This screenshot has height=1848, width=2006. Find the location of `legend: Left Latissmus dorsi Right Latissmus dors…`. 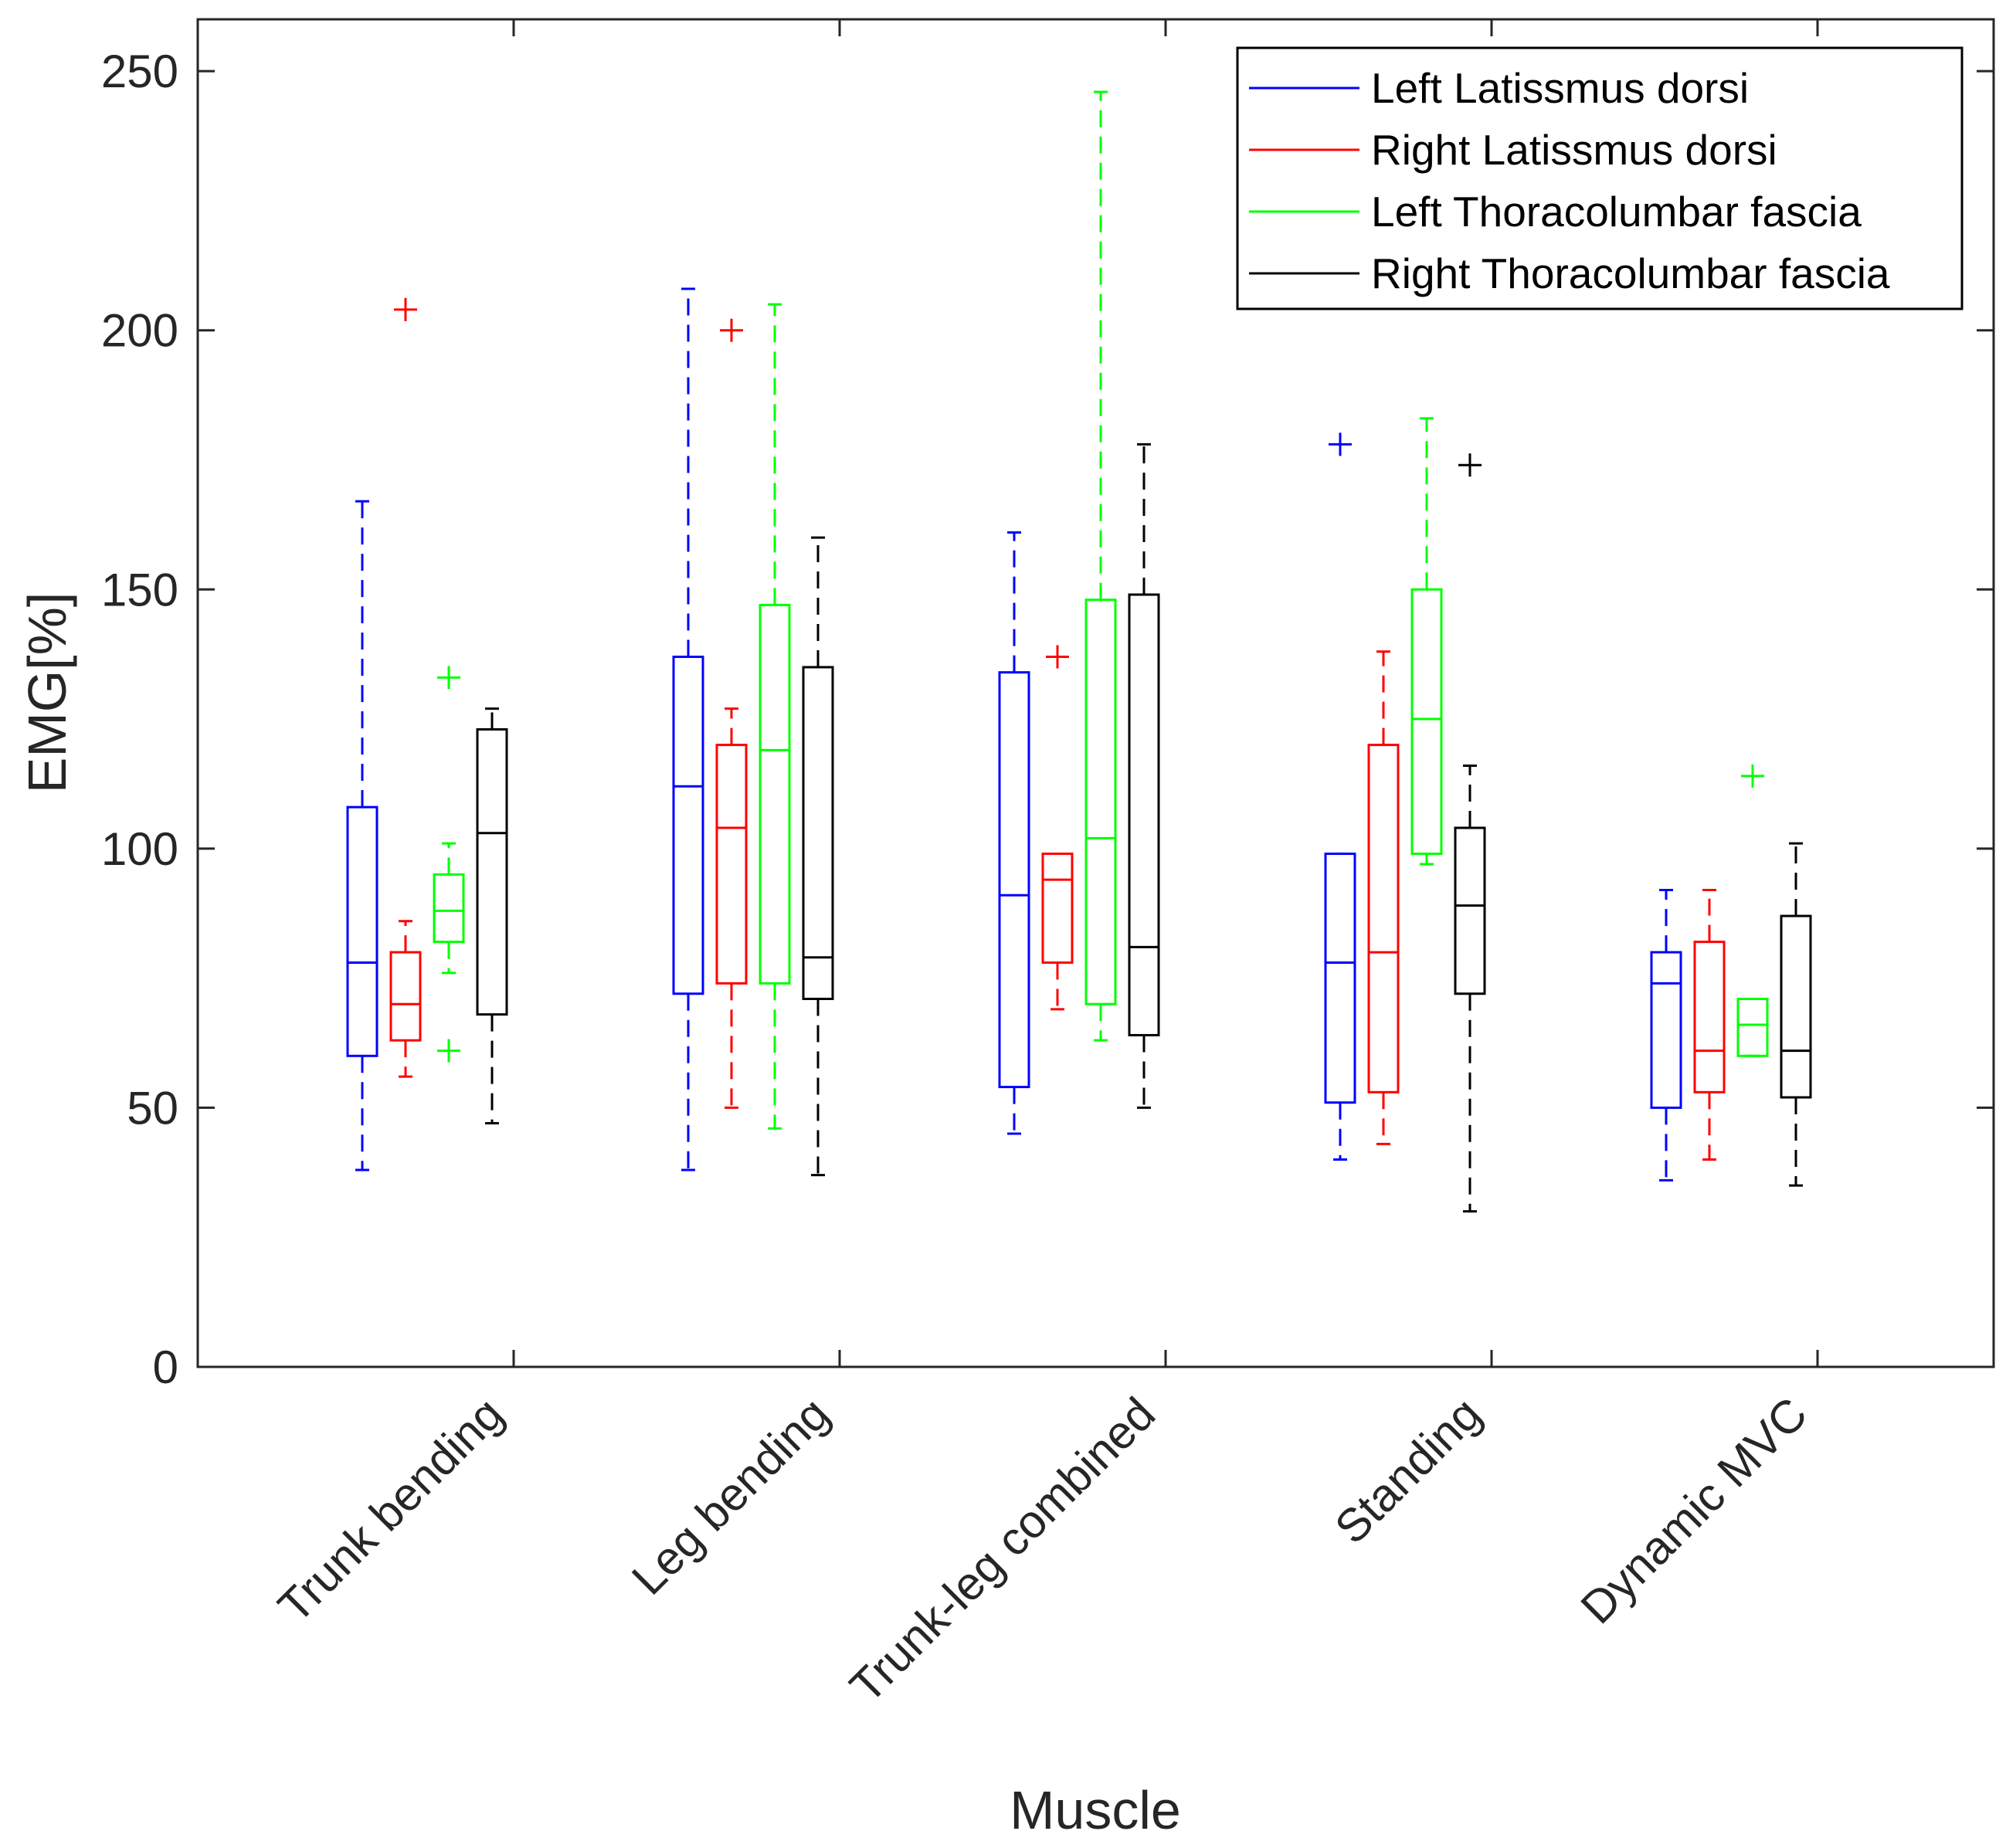

legend: Left Latissmus dorsi Right Latissmus dors… is located at coordinates (1600, 178).